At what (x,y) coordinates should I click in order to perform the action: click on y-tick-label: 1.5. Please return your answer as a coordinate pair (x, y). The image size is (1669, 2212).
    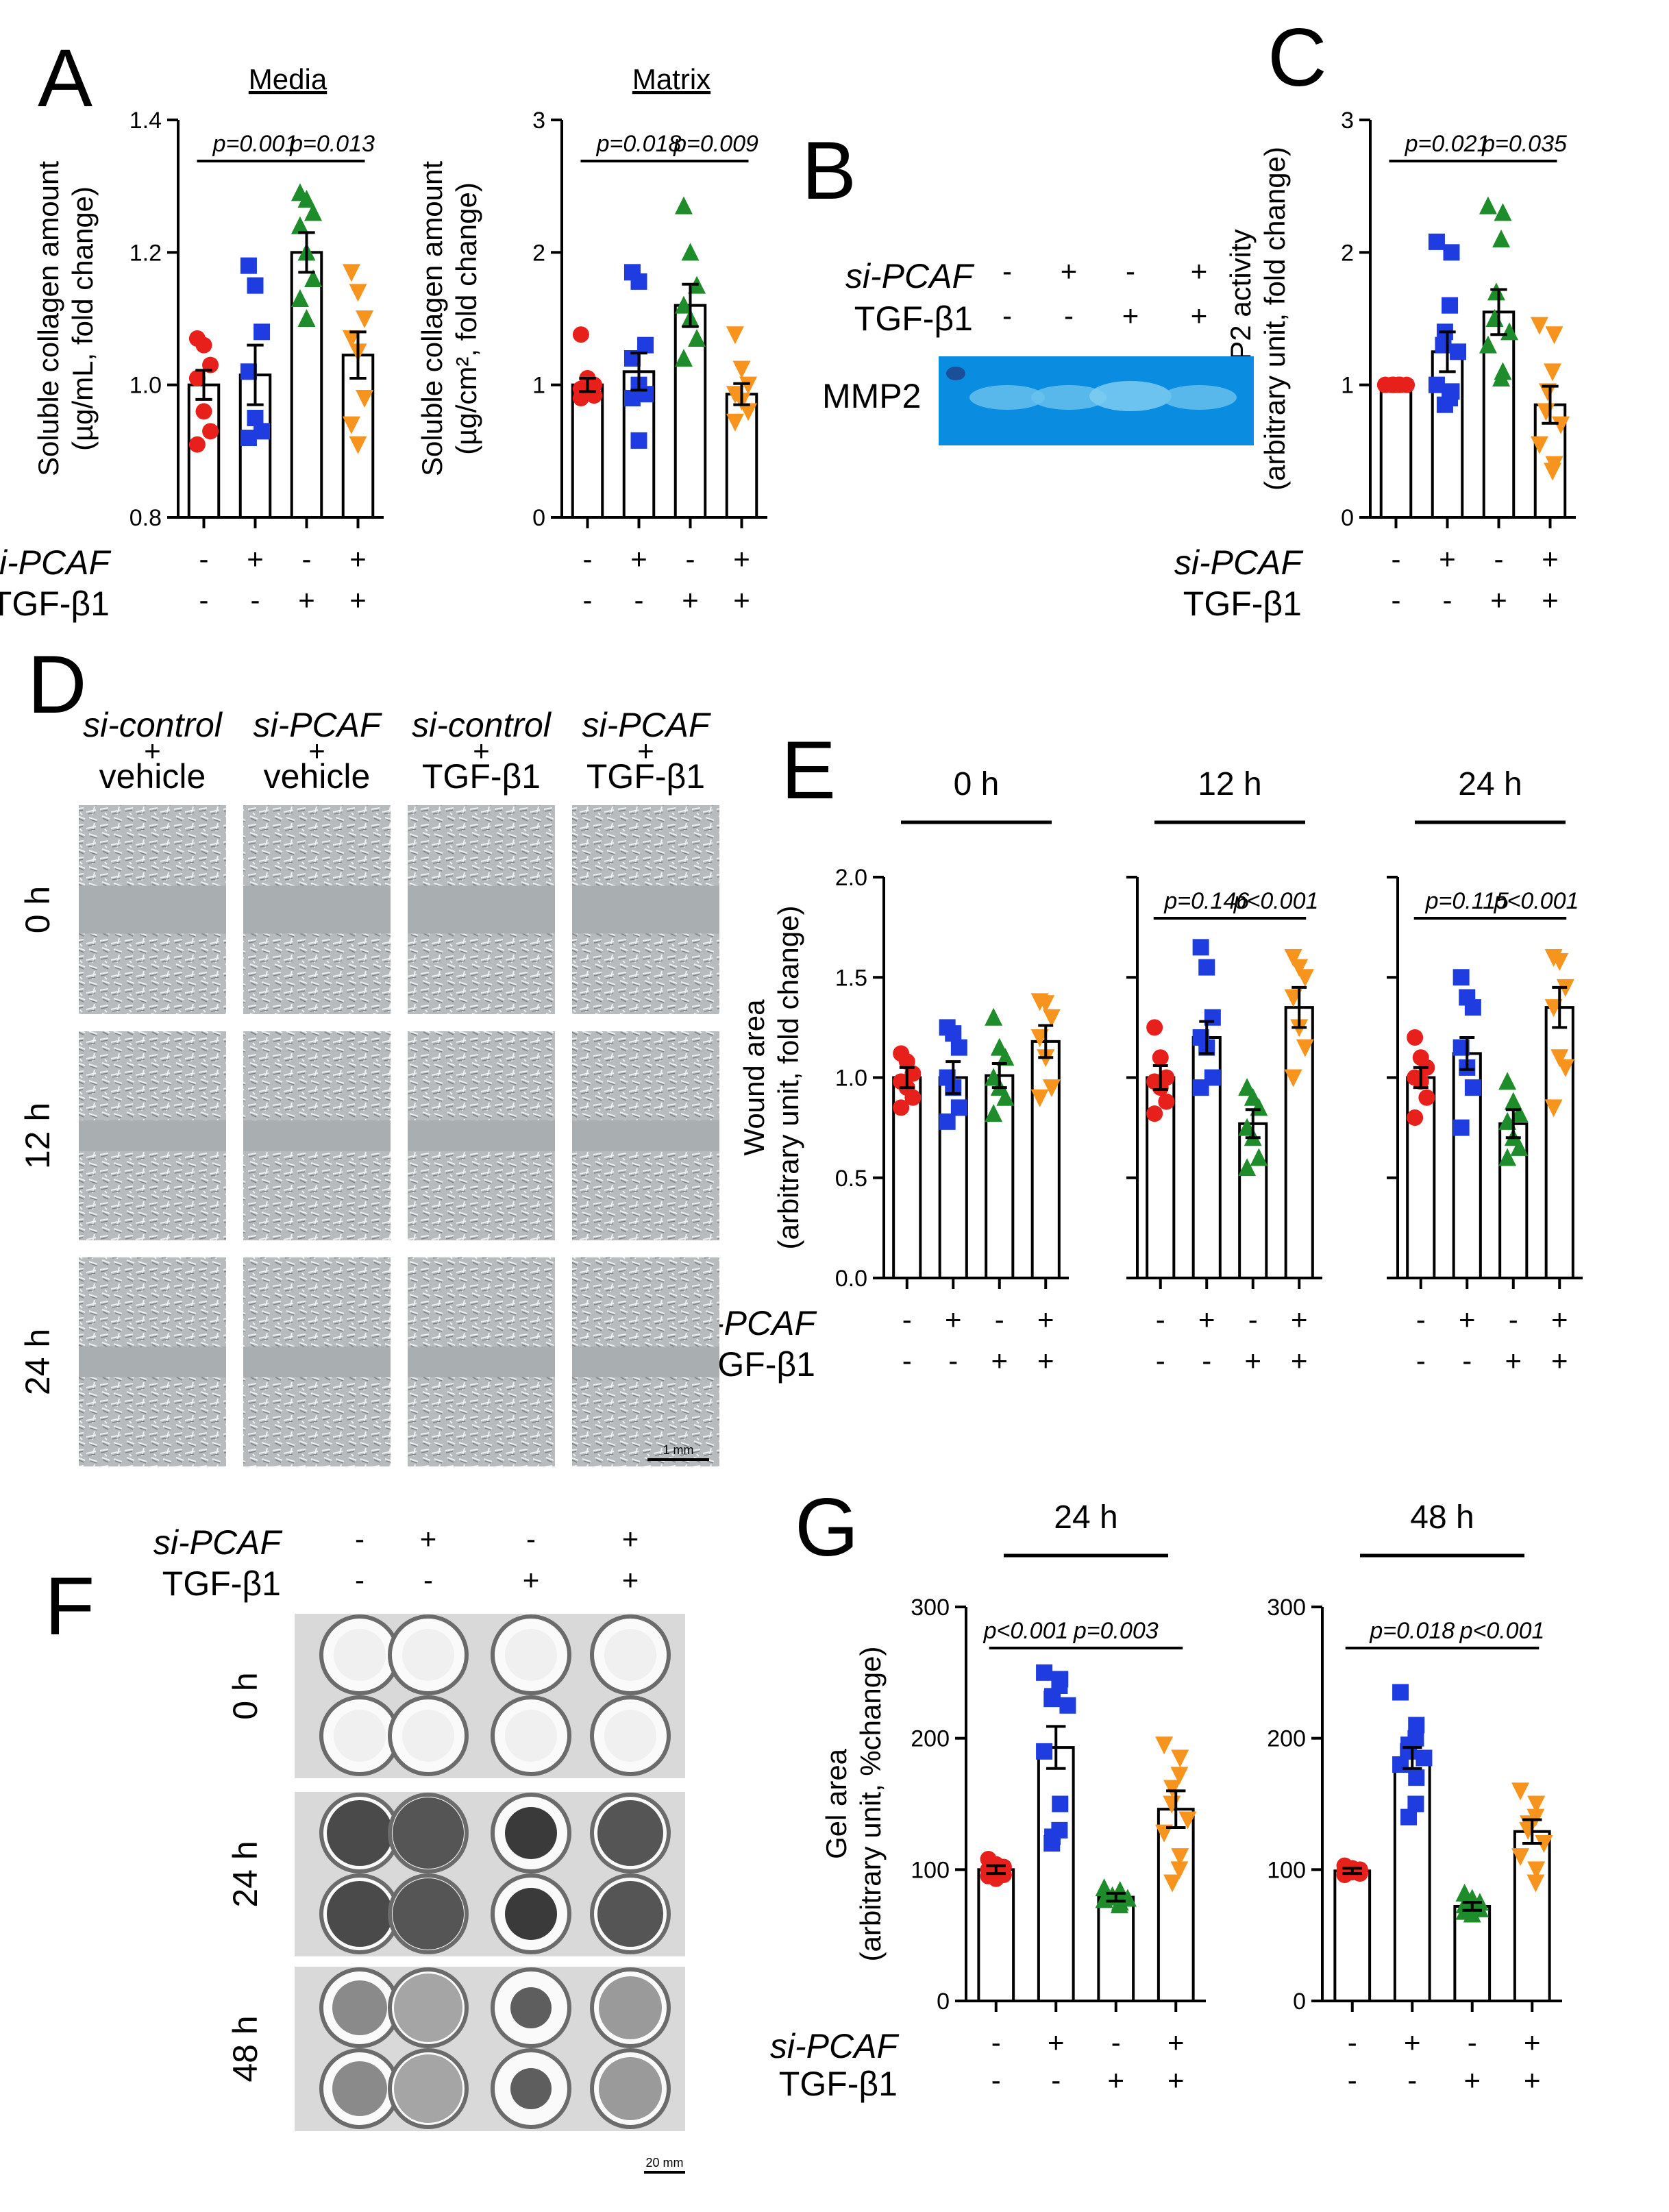
    Looking at the image, I should click on (851, 978).